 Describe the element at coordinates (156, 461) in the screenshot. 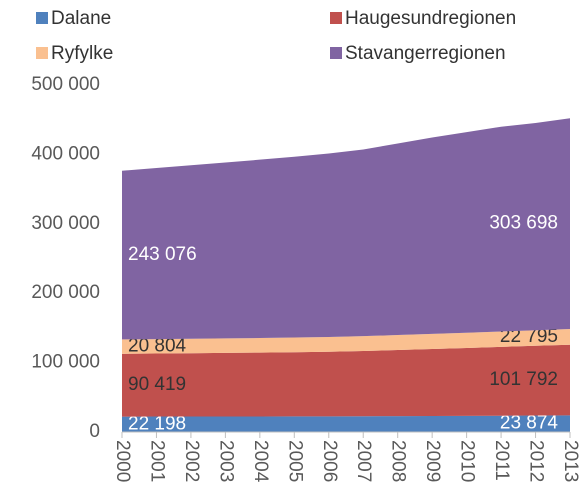

I see `x-tick-label: 2001` at that location.